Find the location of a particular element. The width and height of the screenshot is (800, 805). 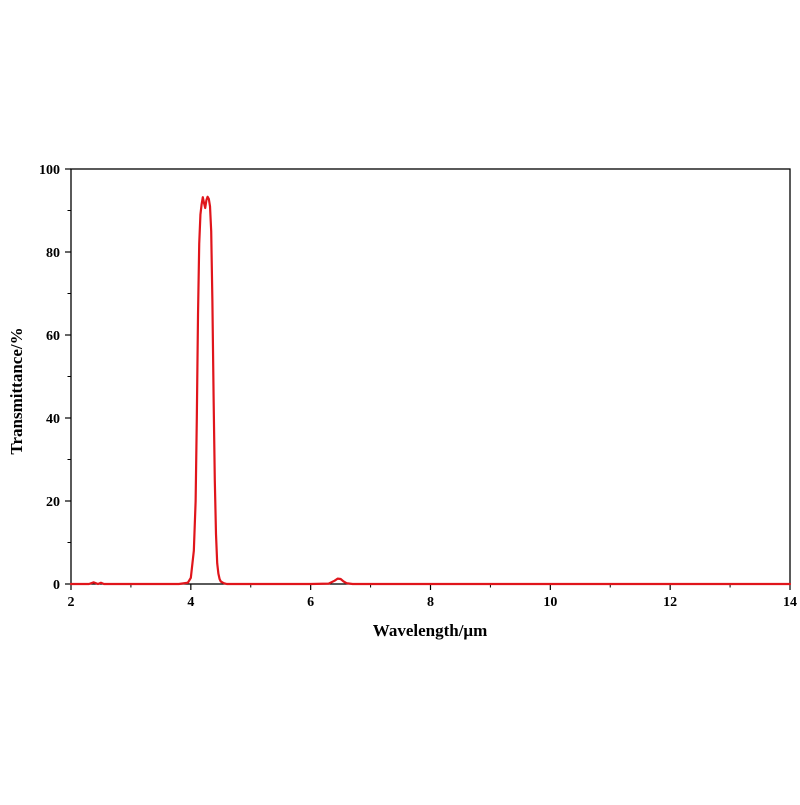

y-tick-label: 20 is located at coordinates (53, 502).